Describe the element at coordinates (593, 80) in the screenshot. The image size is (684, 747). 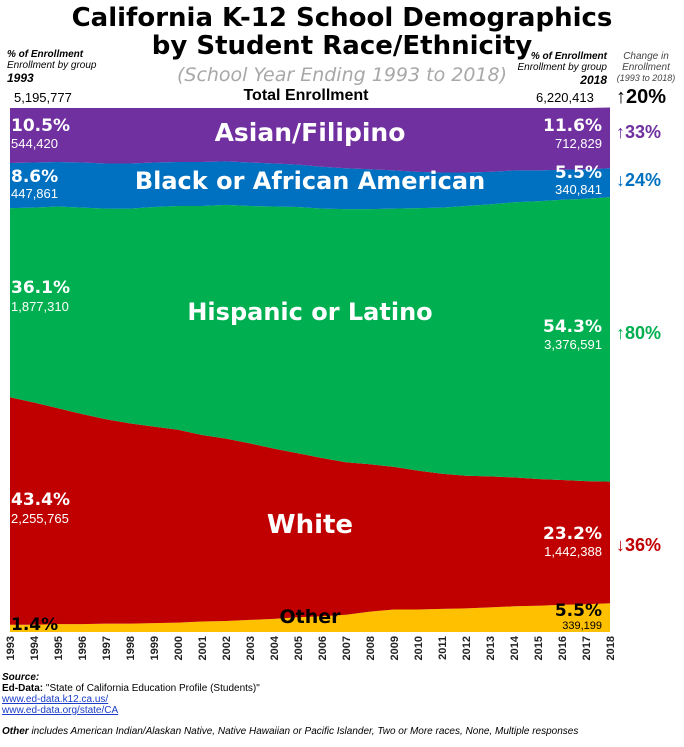
I see `right-year: 2018` at that location.